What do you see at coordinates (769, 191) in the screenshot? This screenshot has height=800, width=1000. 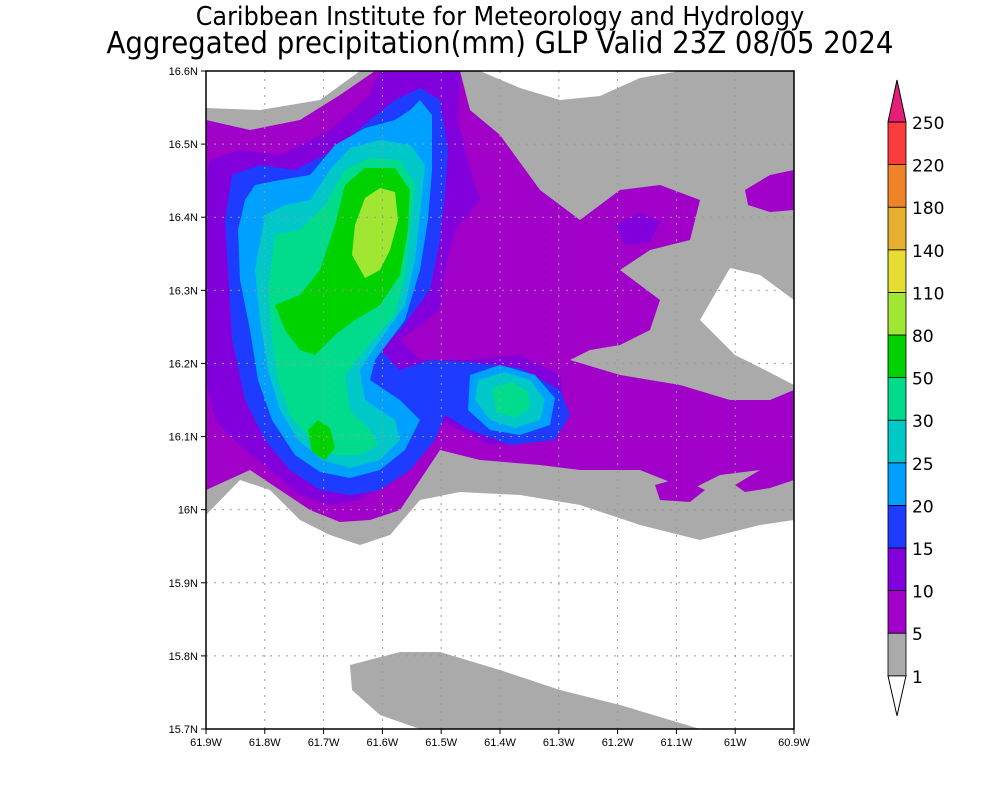 I see `contour-5mm-east-blob` at bounding box center [769, 191].